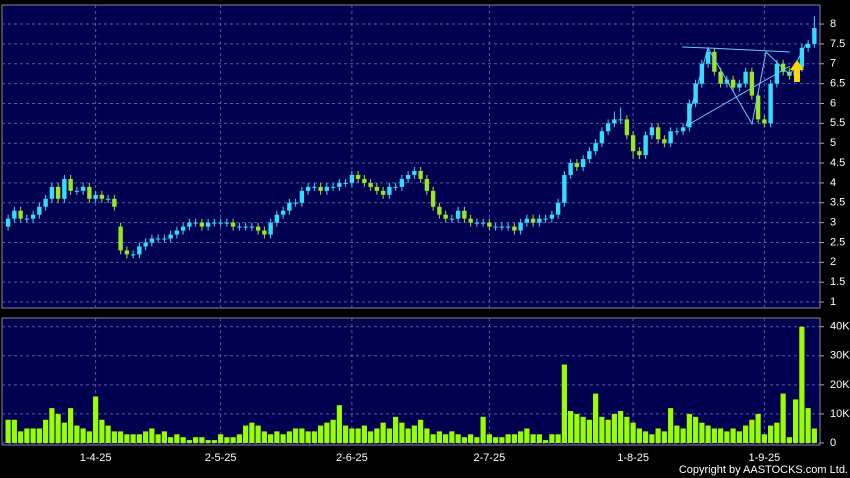 This screenshot has width=850, height=478. What do you see at coordinates (837, 242) in the screenshot?
I see `y-tick-label: 2.5` at bounding box center [837, 242].